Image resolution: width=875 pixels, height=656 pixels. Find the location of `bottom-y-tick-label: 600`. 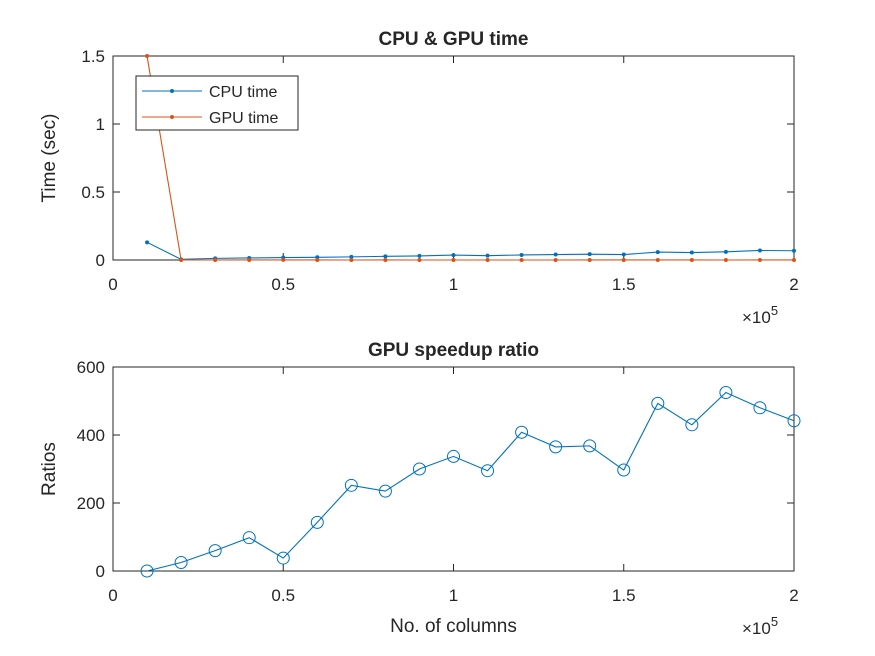

bottom-y-tick-label: 600 is located at coordinates (91, 367).